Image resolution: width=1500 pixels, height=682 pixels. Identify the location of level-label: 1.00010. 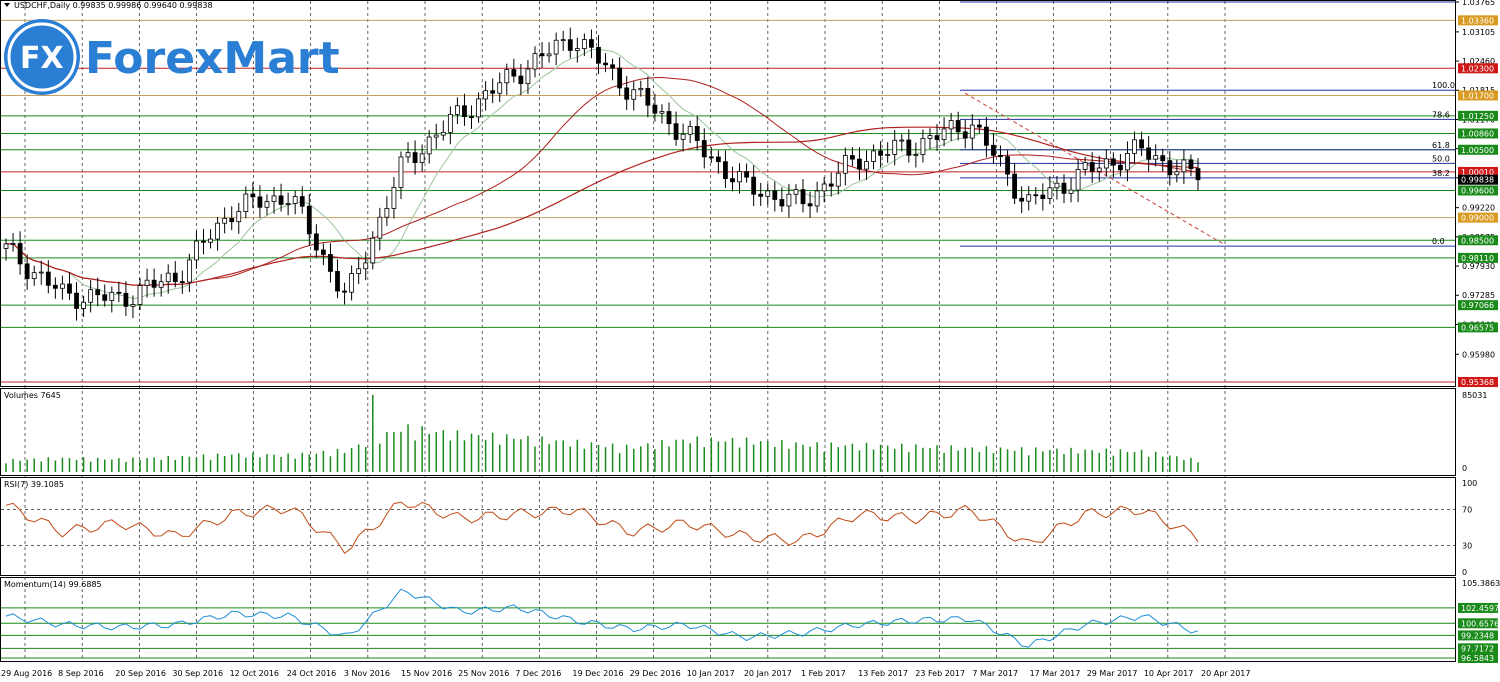
(1477, 172).